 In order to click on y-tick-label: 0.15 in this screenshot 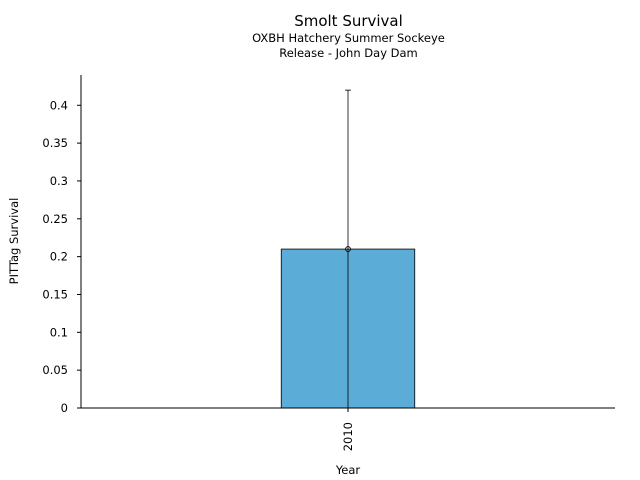, I will do `click(55, 294)`.